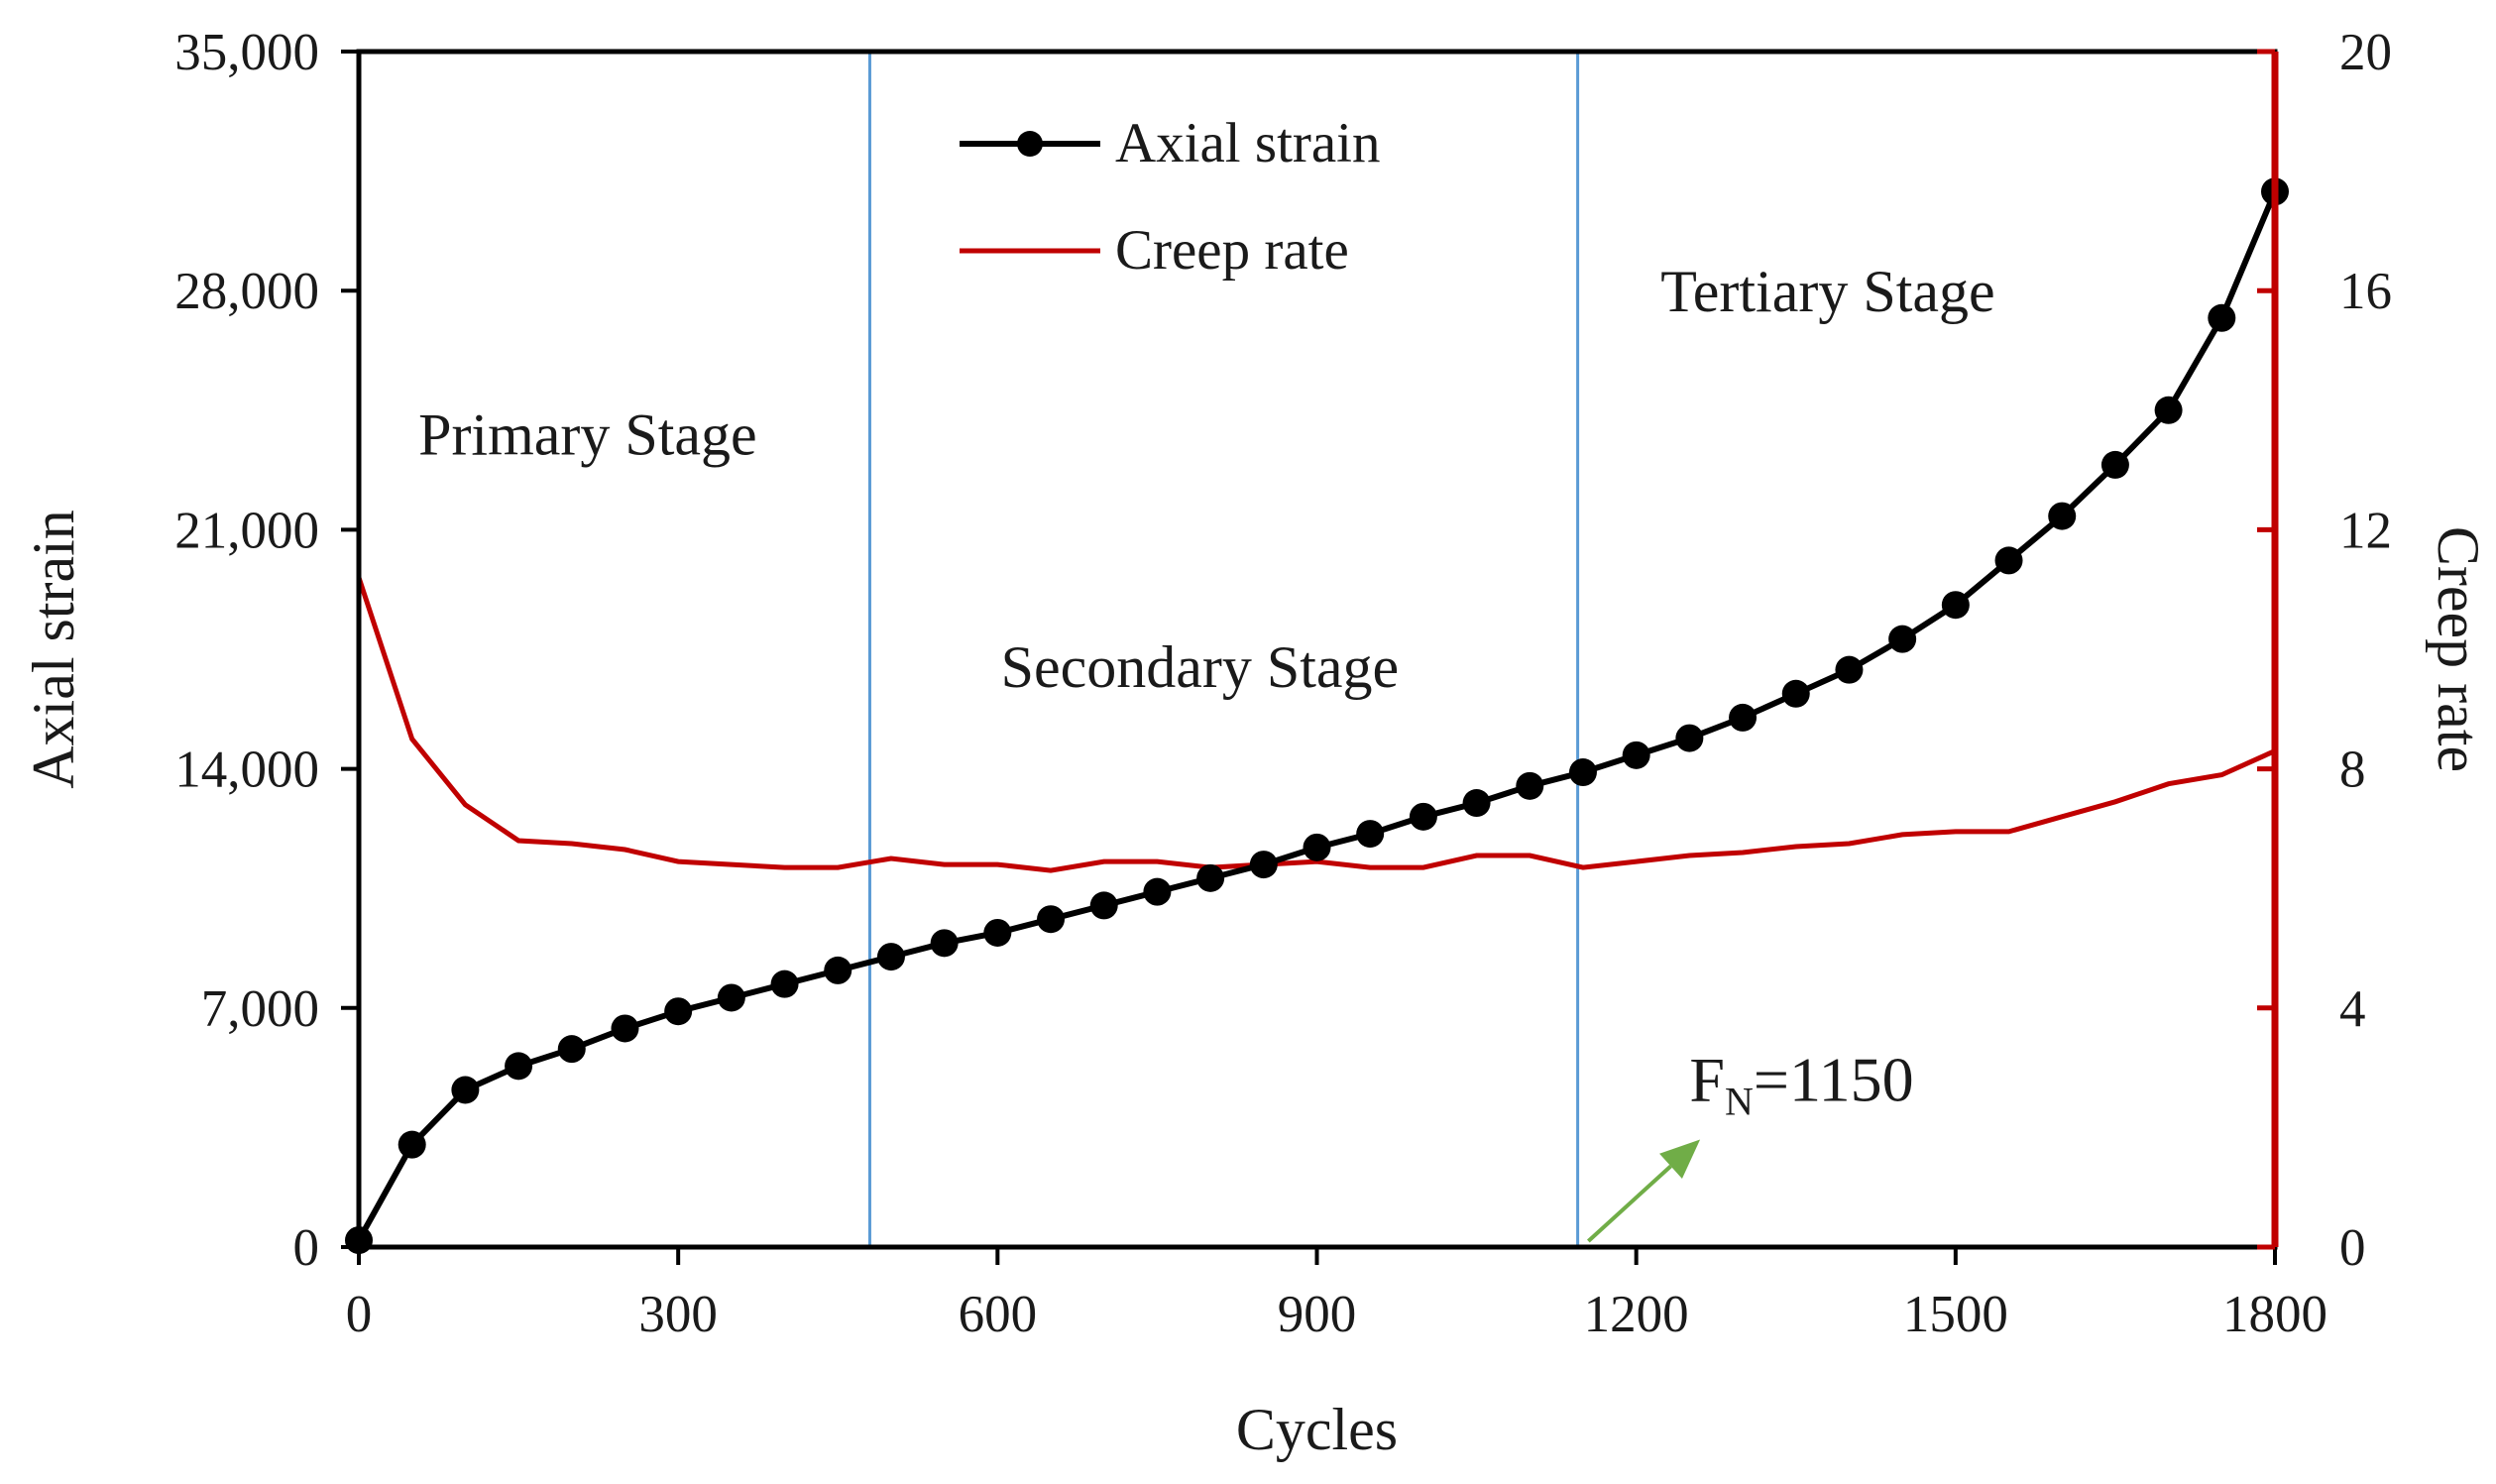  What do you see at coordinates (247, 770) in the screenshot?
I see `y-tick-label-2: 14,000` at bounding box center [247, 770].